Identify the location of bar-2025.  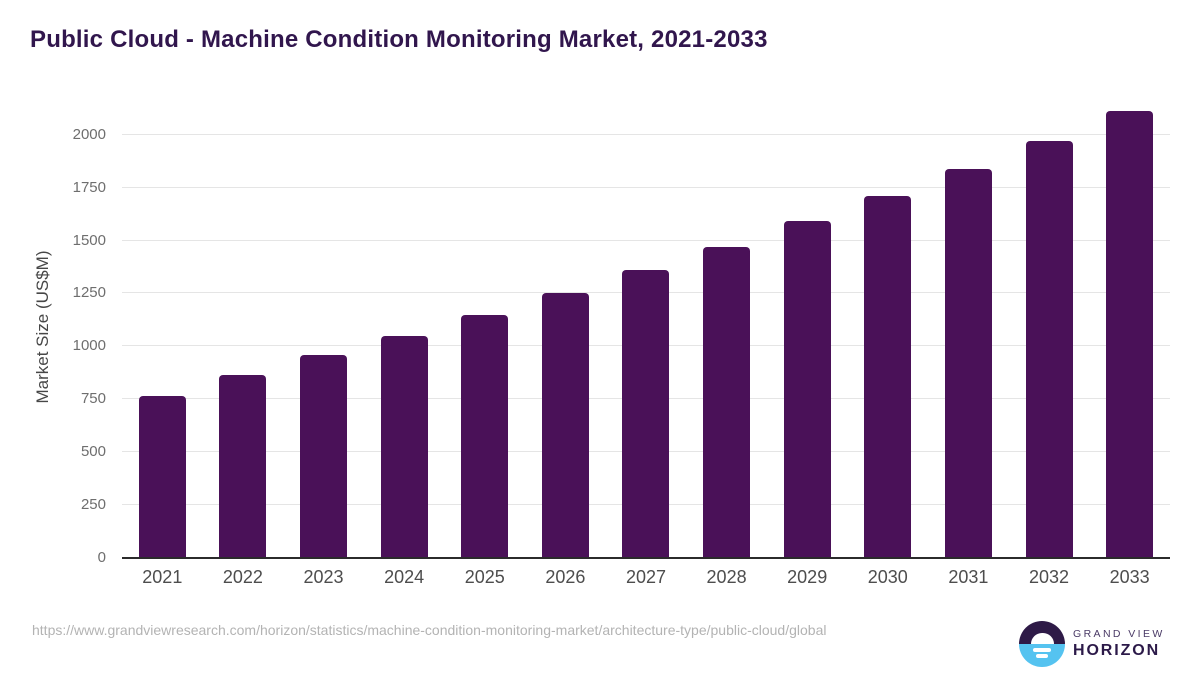
(485, 436).